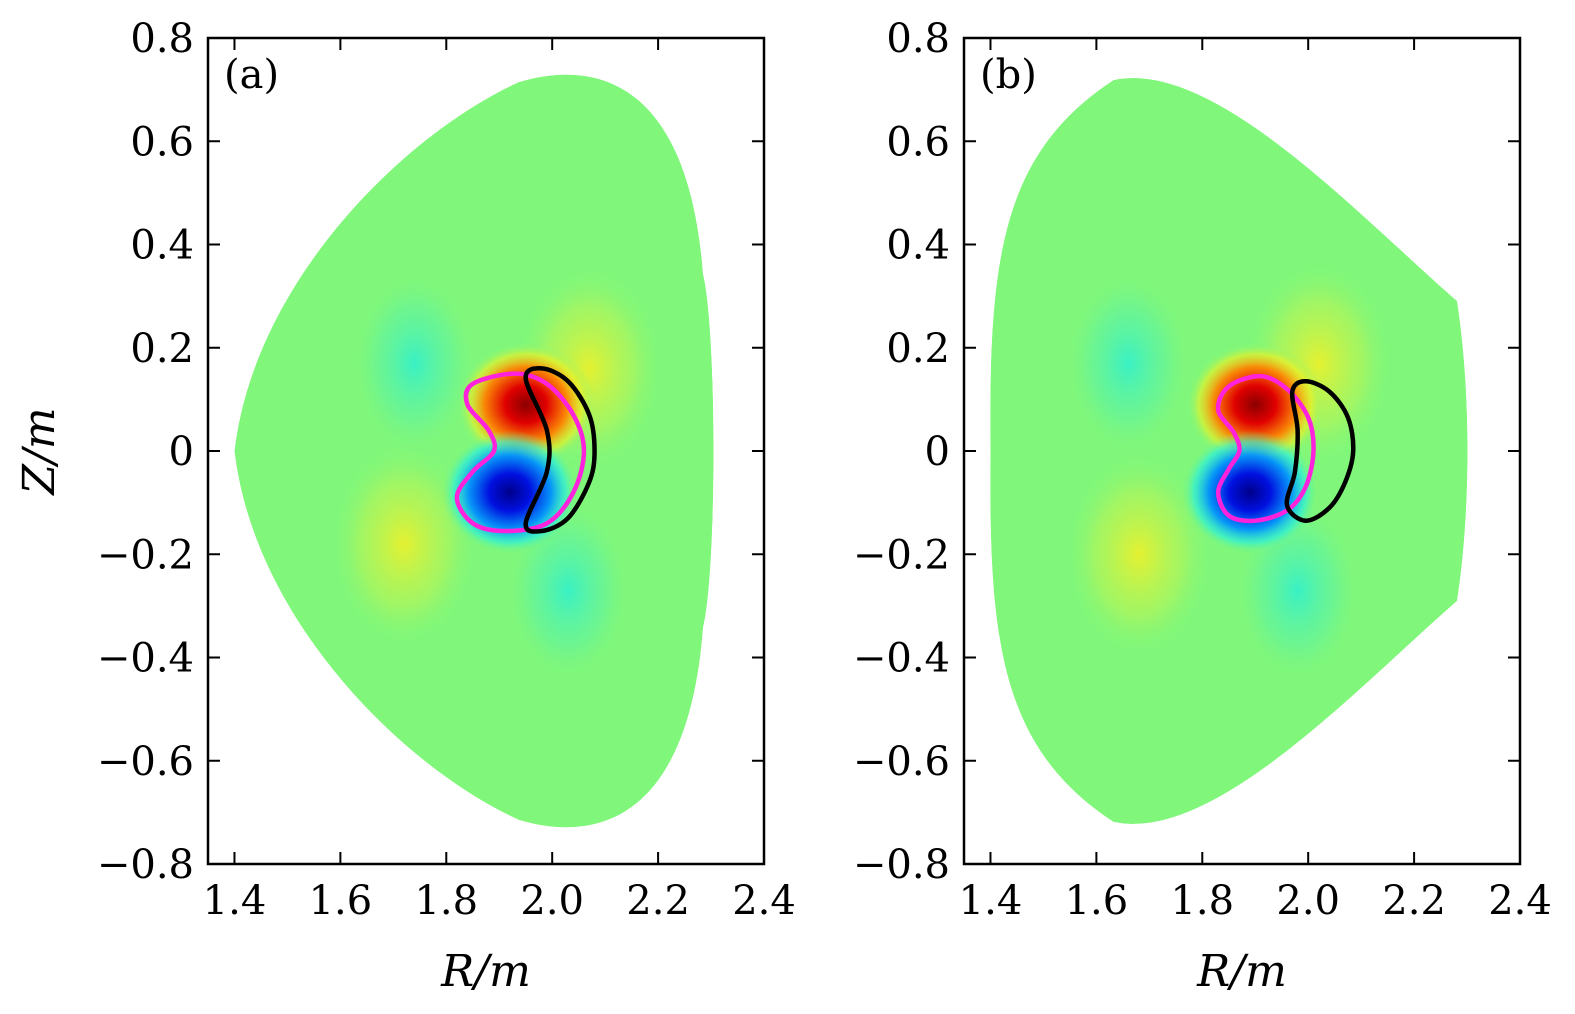 This screenshot has width=1575, height=1014. Describe the element at coordinates (251, 75) in the screenshot. I see `panel-label: (a)` at that location.